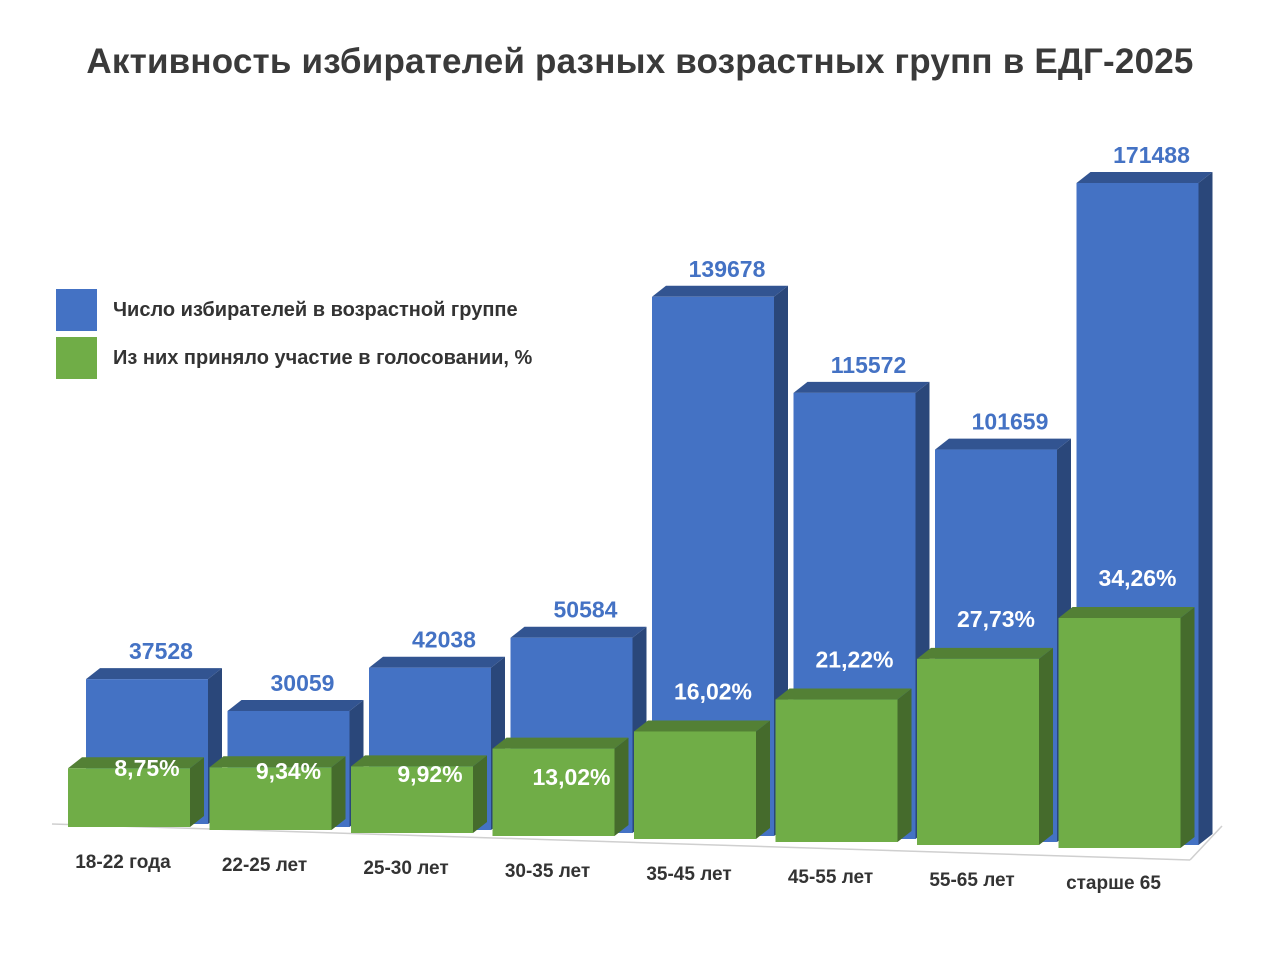  What do you see at coordinates (154, 674) in the screenshot?
I see `bar-voters-1-top` at bounding box center [154, 674].